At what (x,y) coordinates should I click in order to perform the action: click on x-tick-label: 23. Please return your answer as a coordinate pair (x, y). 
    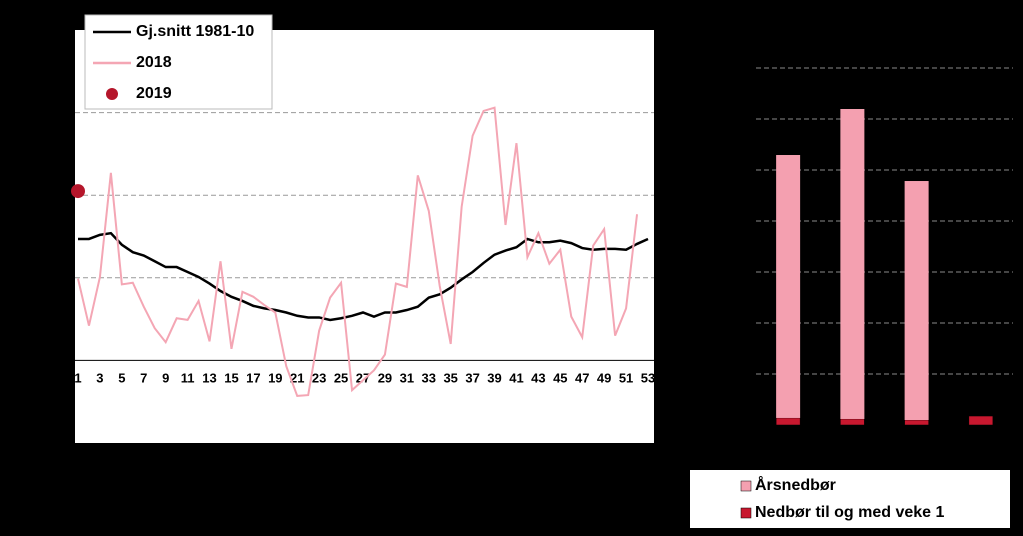
    Looking at the image, I should click on (319, 377).